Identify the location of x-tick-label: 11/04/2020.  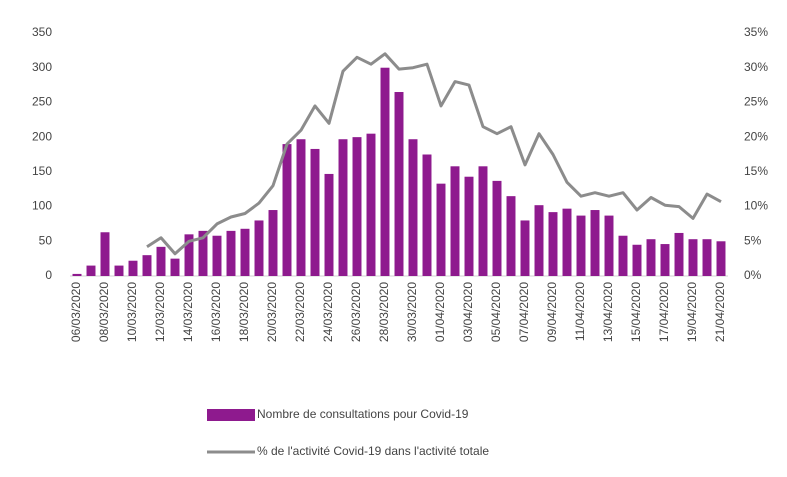
(580, 311).